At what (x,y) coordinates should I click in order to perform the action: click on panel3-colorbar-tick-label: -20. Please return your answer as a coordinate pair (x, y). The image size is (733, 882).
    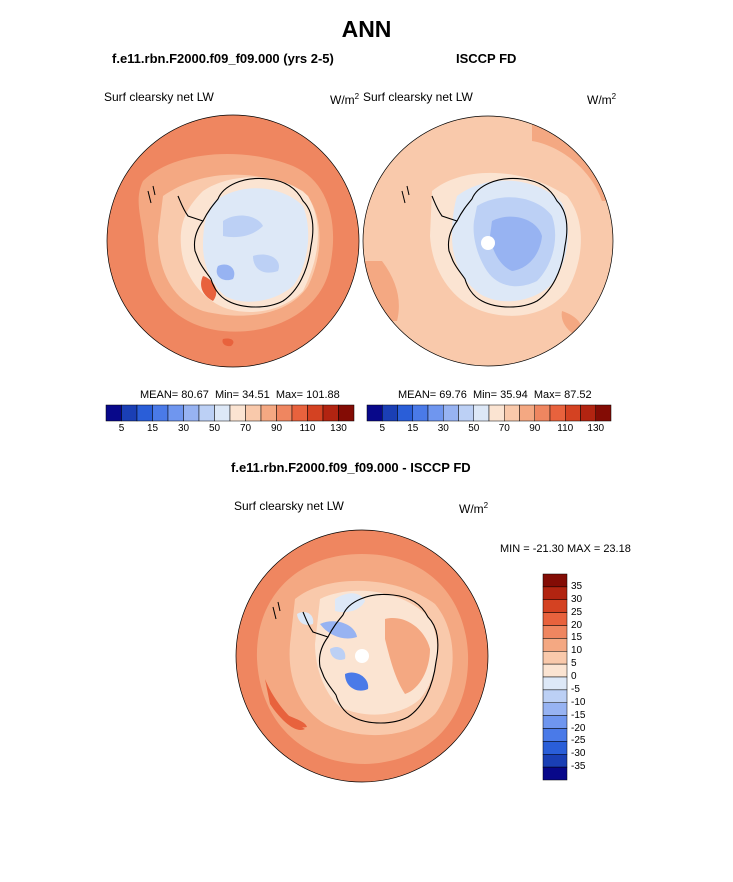
    Looking at the image, I should click on (578, 728).